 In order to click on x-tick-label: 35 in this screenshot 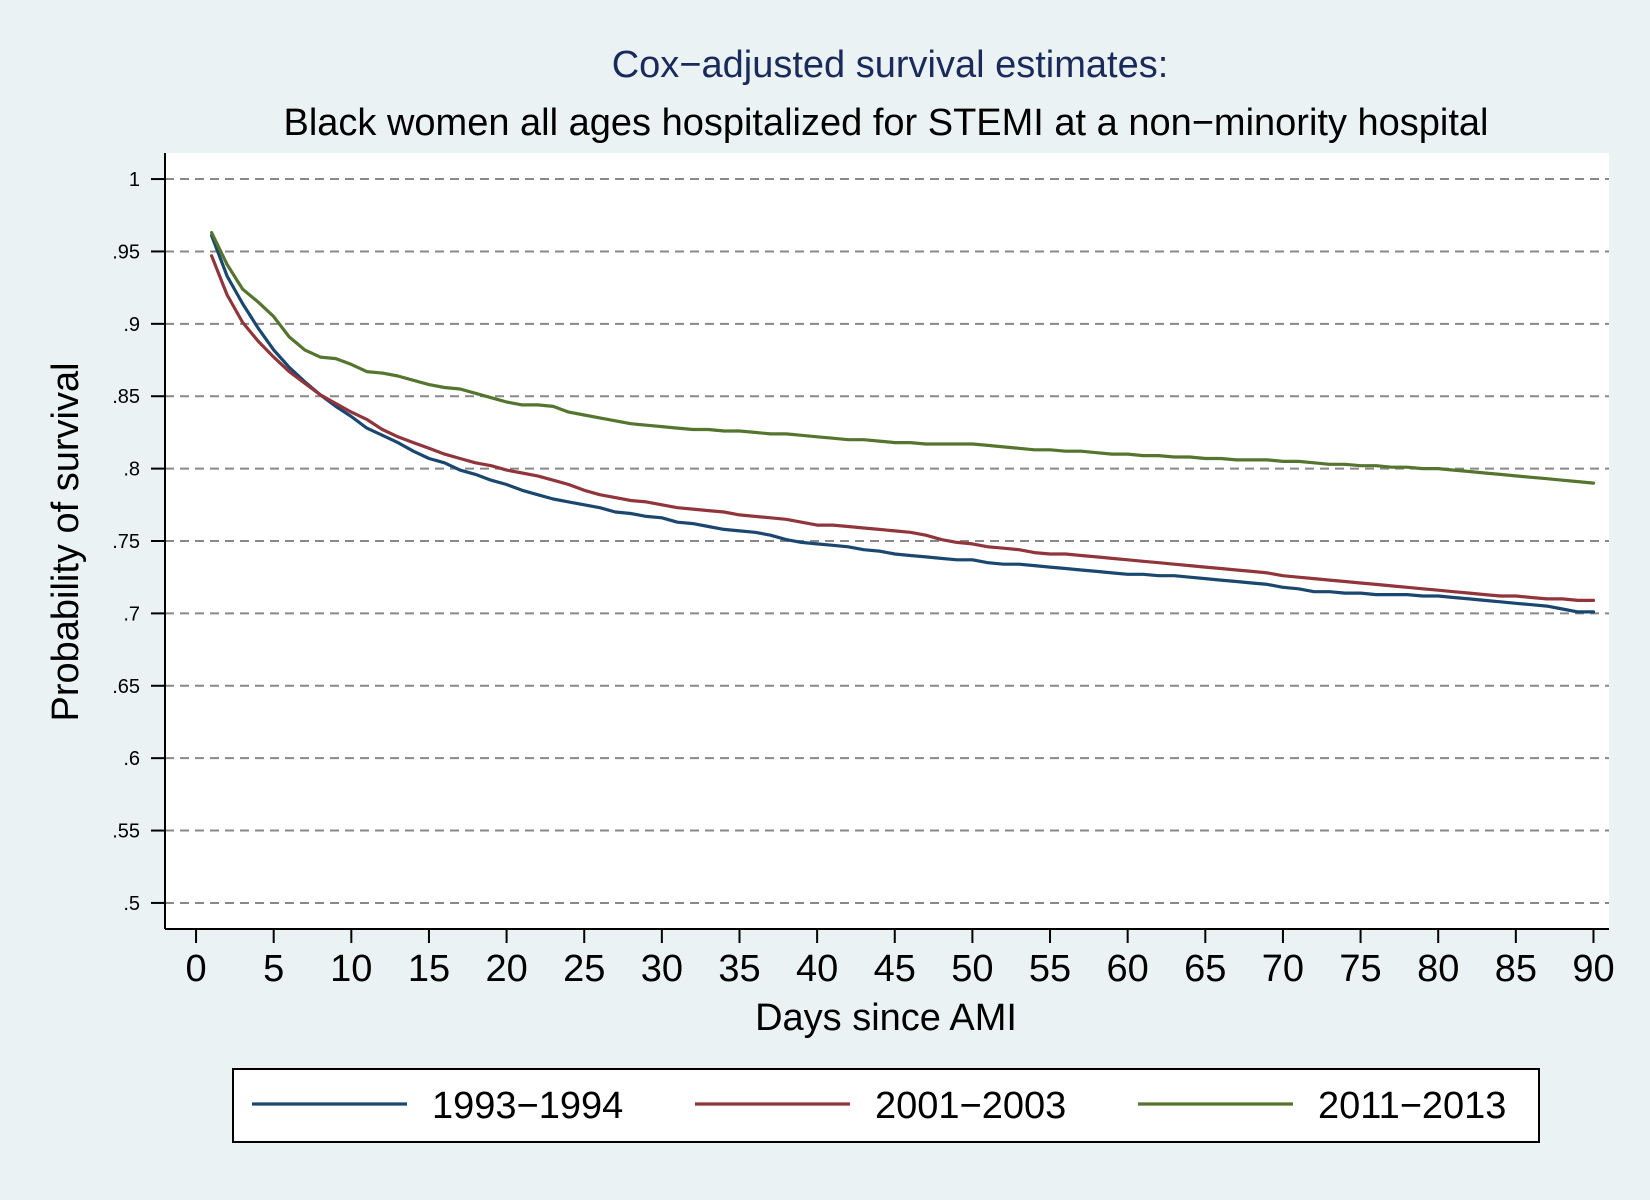, I will do `click(739, 969)`.